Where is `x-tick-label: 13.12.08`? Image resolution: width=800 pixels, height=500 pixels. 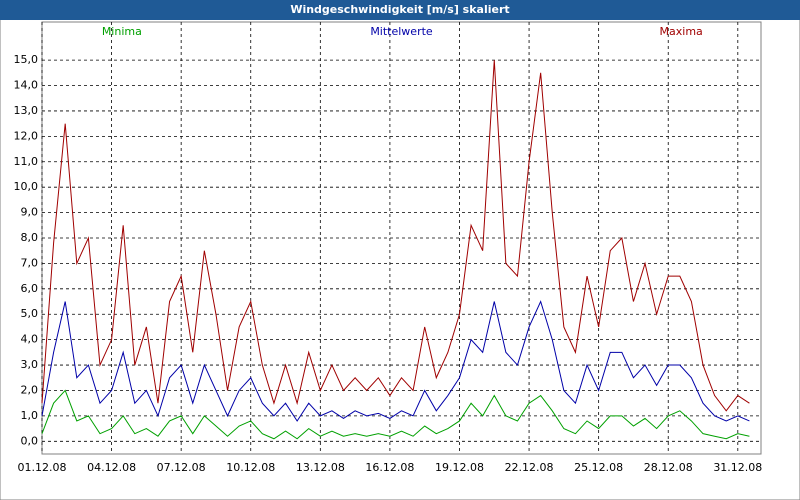 x-tick-label: 13.12.08 is located at coordinates (320, 467).